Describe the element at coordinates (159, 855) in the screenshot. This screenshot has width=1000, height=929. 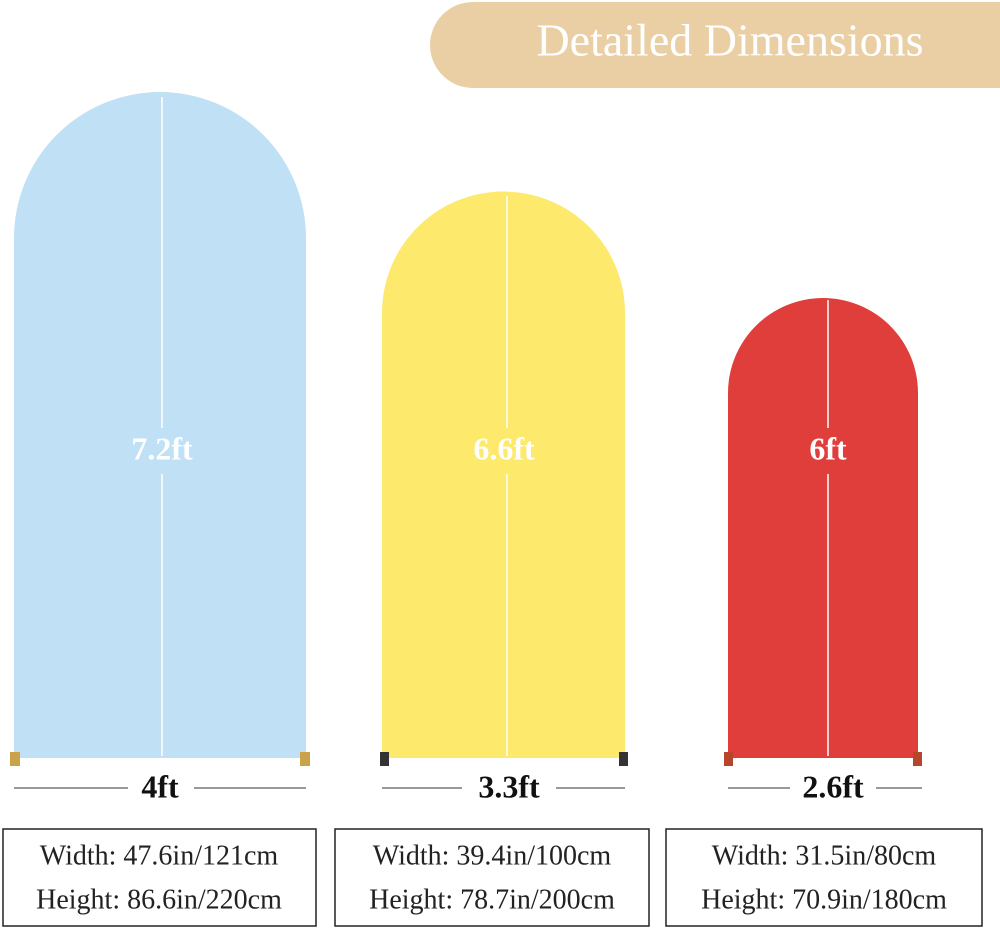
I see `width-spec: Width: 47.6in/121cm` at that location.